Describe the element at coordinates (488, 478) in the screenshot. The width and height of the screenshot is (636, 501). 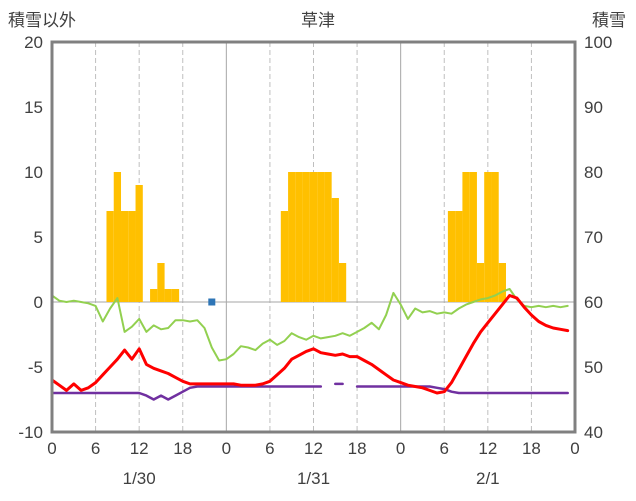
I see `x-axis-date-label: 2/1` at that location.